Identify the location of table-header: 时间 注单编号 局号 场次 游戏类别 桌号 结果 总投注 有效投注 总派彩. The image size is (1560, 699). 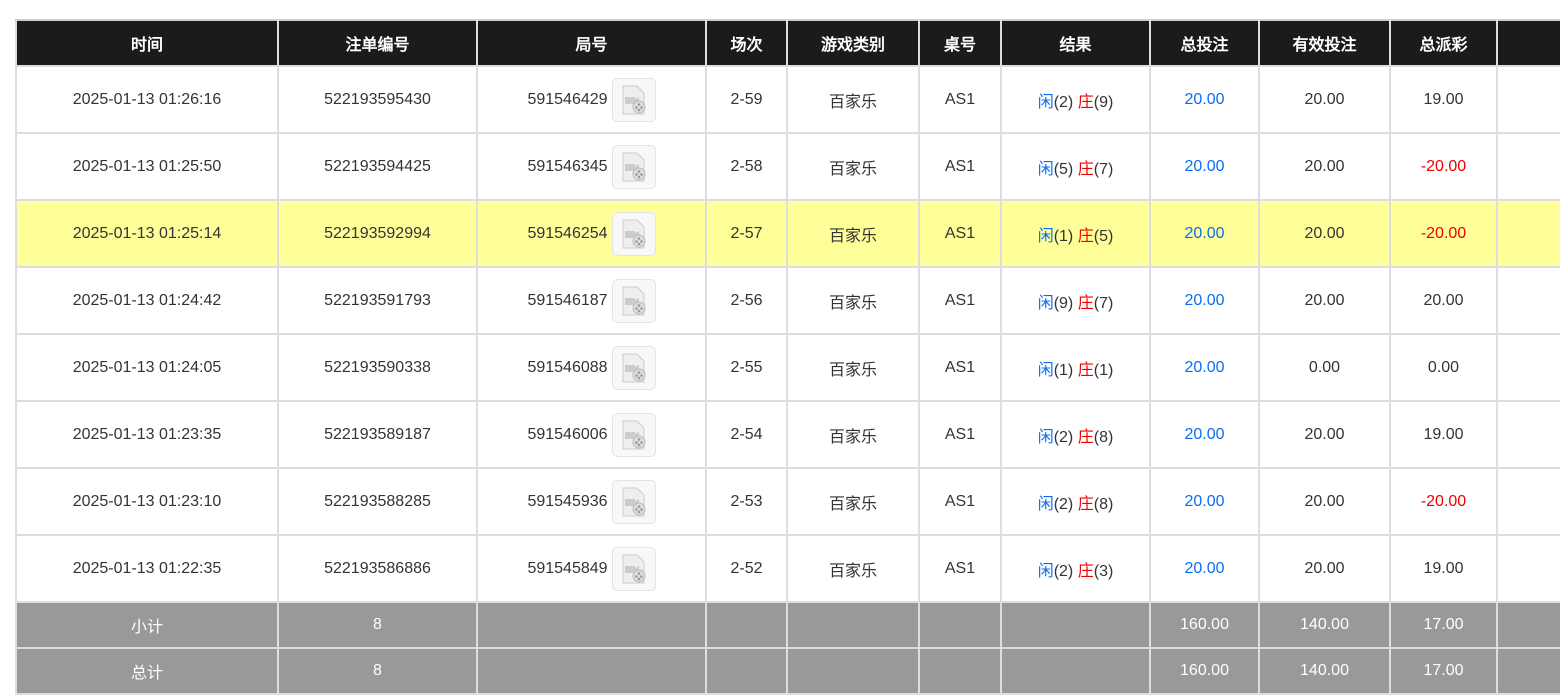
(787, 43).